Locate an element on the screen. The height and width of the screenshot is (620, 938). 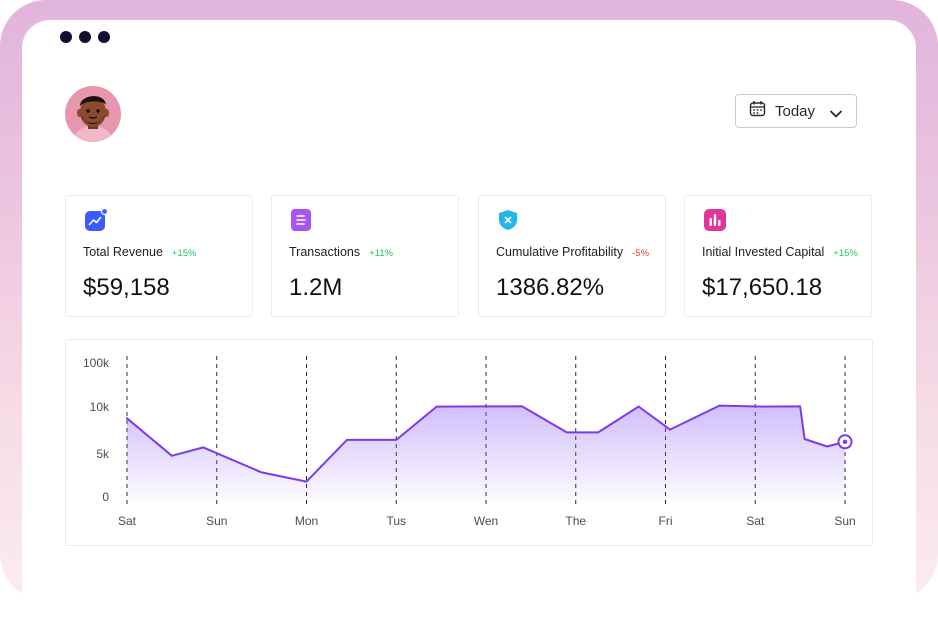
bar-chart-icon is located at coordinates (715, 220).